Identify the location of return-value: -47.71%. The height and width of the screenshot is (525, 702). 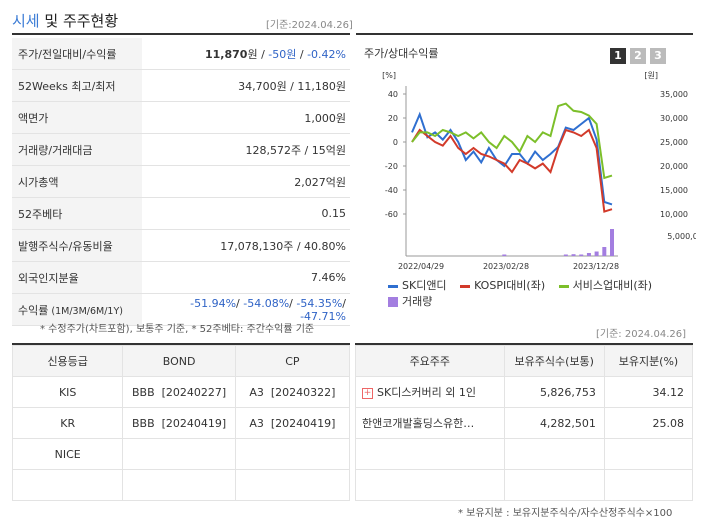
(323, 316).